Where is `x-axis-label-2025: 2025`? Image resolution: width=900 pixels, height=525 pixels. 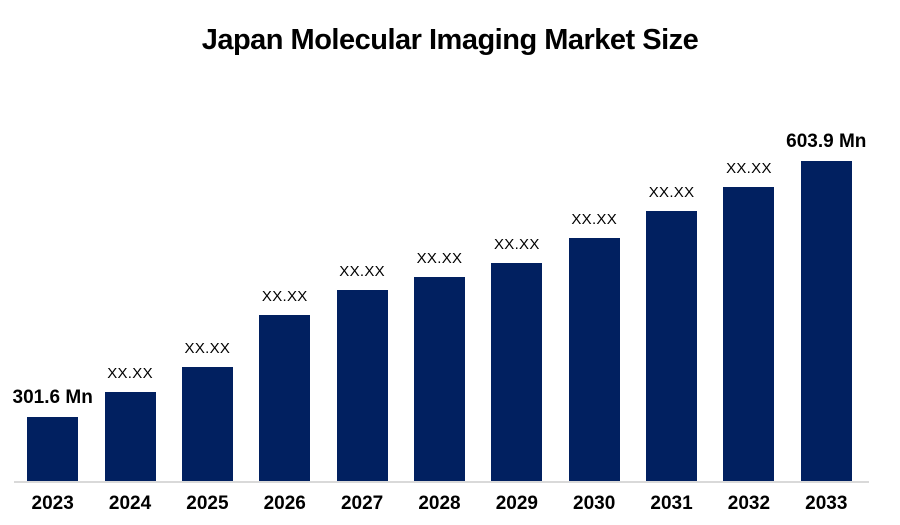
x-axis-label-2025: 2025 is located at coordinates (207, 503).